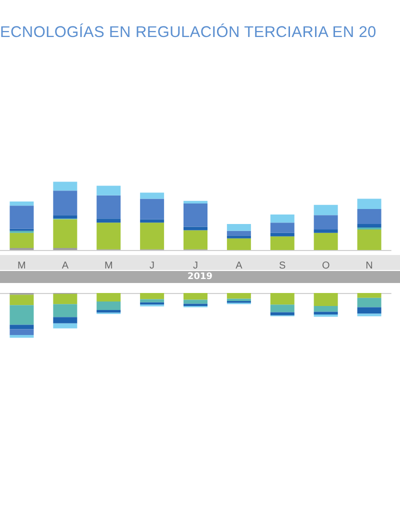 Image resolution: width=400 pixels, height=516 pixels. I want to click on x-tick-label: O, so click(326, 266).